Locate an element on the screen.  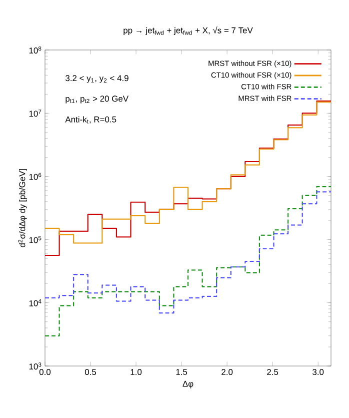
x-axis-title: Δφ is located at coordinates (188, 384).